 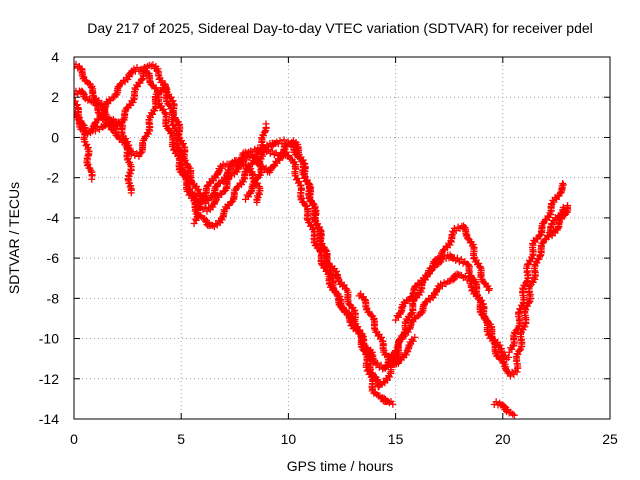 What do you see at coordinates (181, 439) in the screenshot?
I see `x-tick-label: 5` at bounding box center [181, 439].